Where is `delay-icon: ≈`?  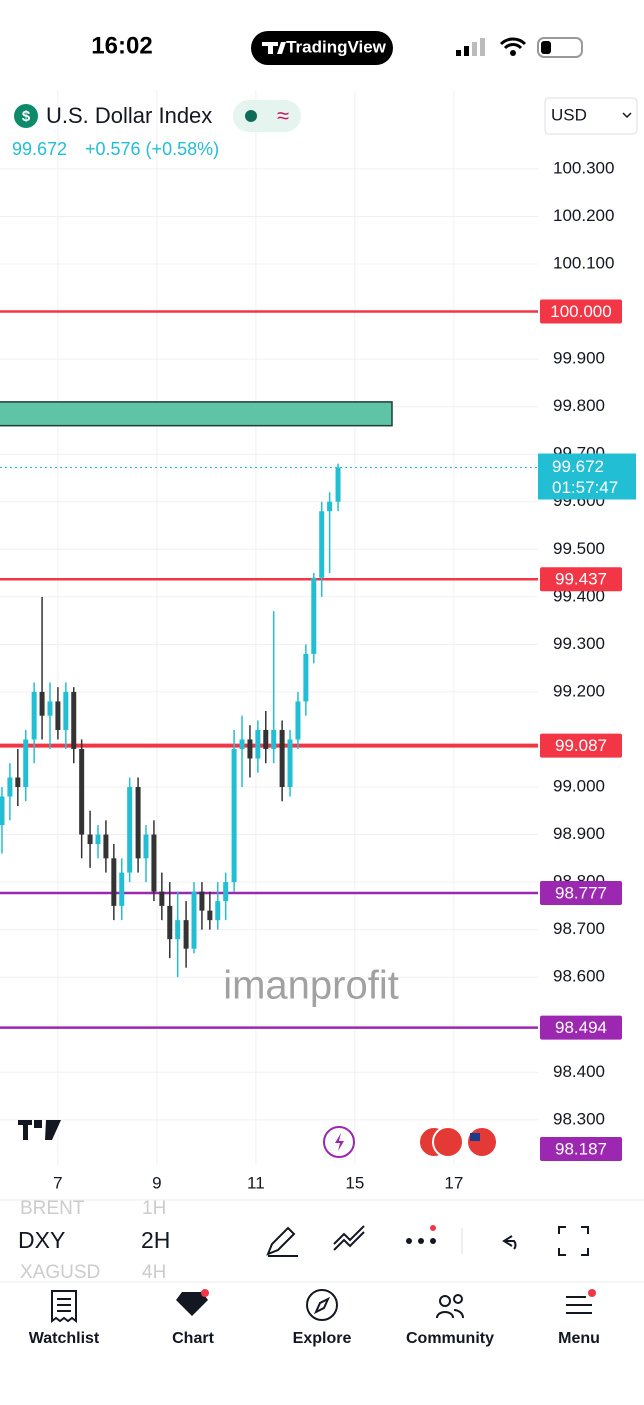
delay-icon: ≈ is located at coordinates (283, 115).